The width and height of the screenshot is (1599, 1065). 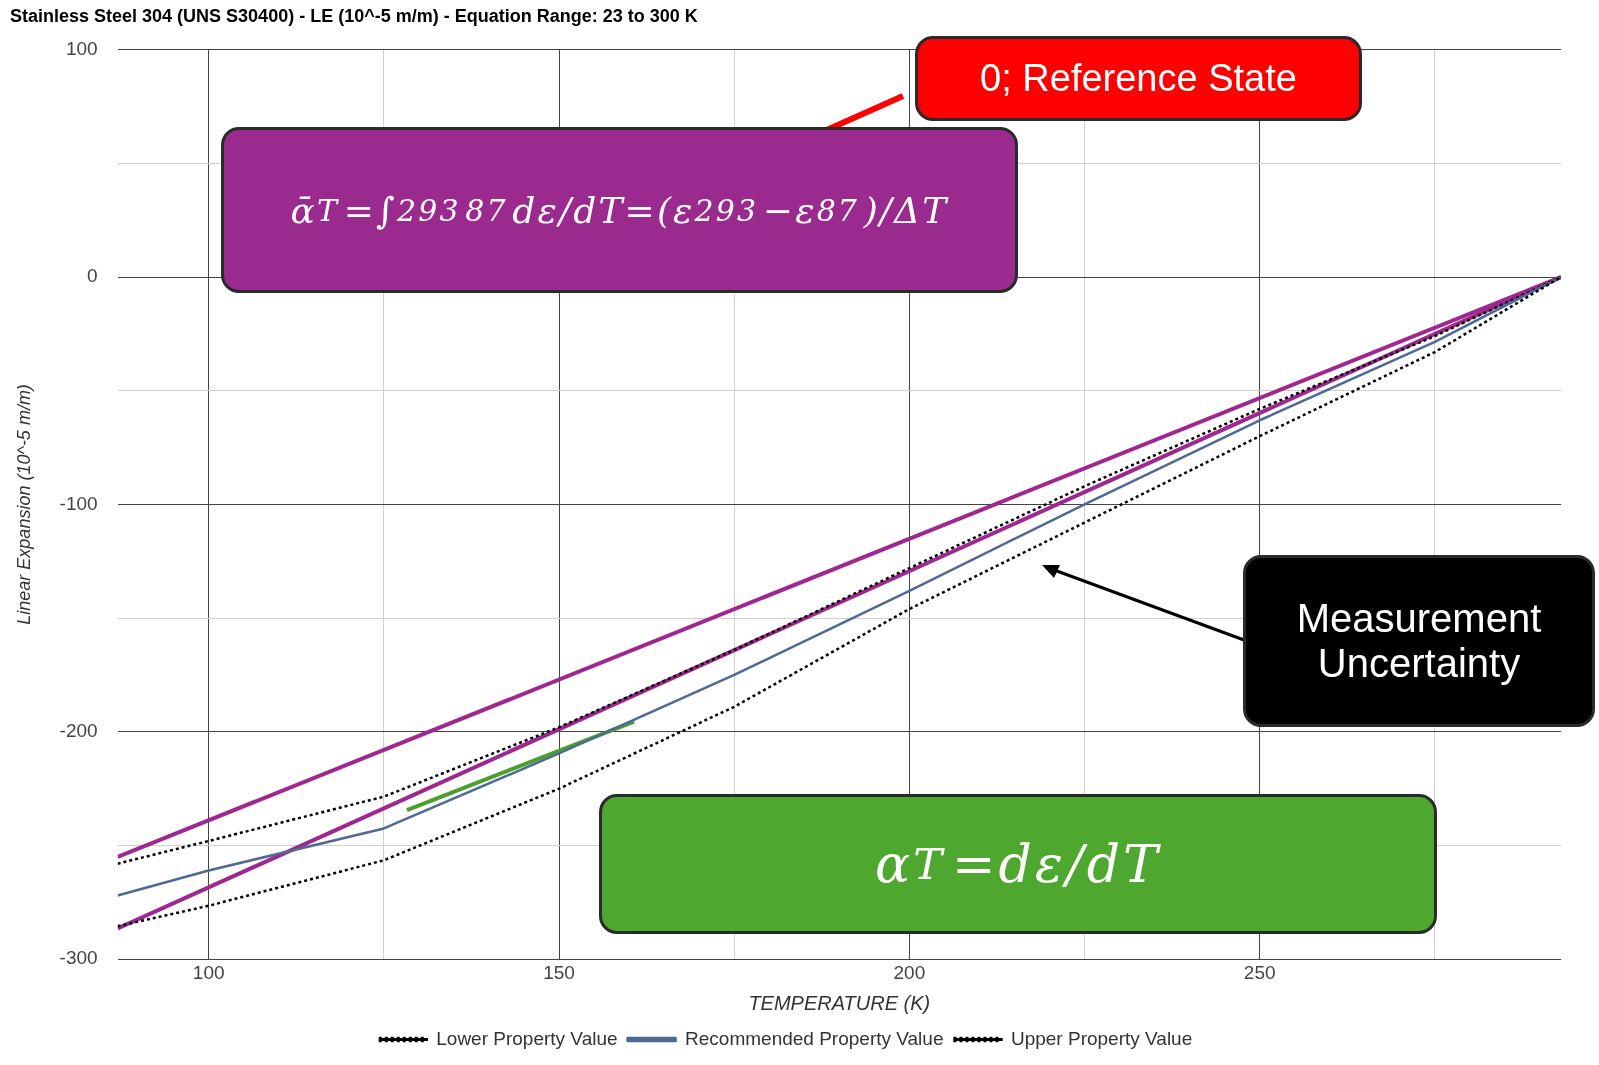 I want to click on y-tick-label: -300, so click(x=78, y=958).